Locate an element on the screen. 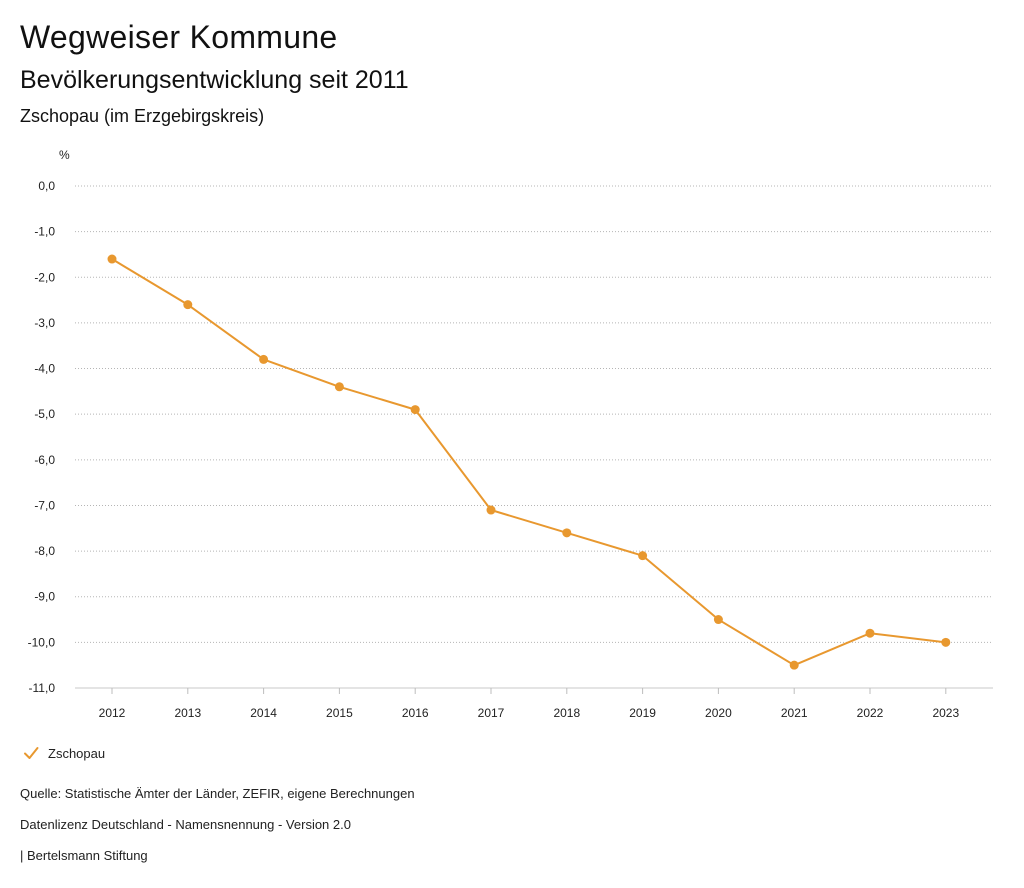  x-tick-label: 2016 is located at coordinates (415, 713).